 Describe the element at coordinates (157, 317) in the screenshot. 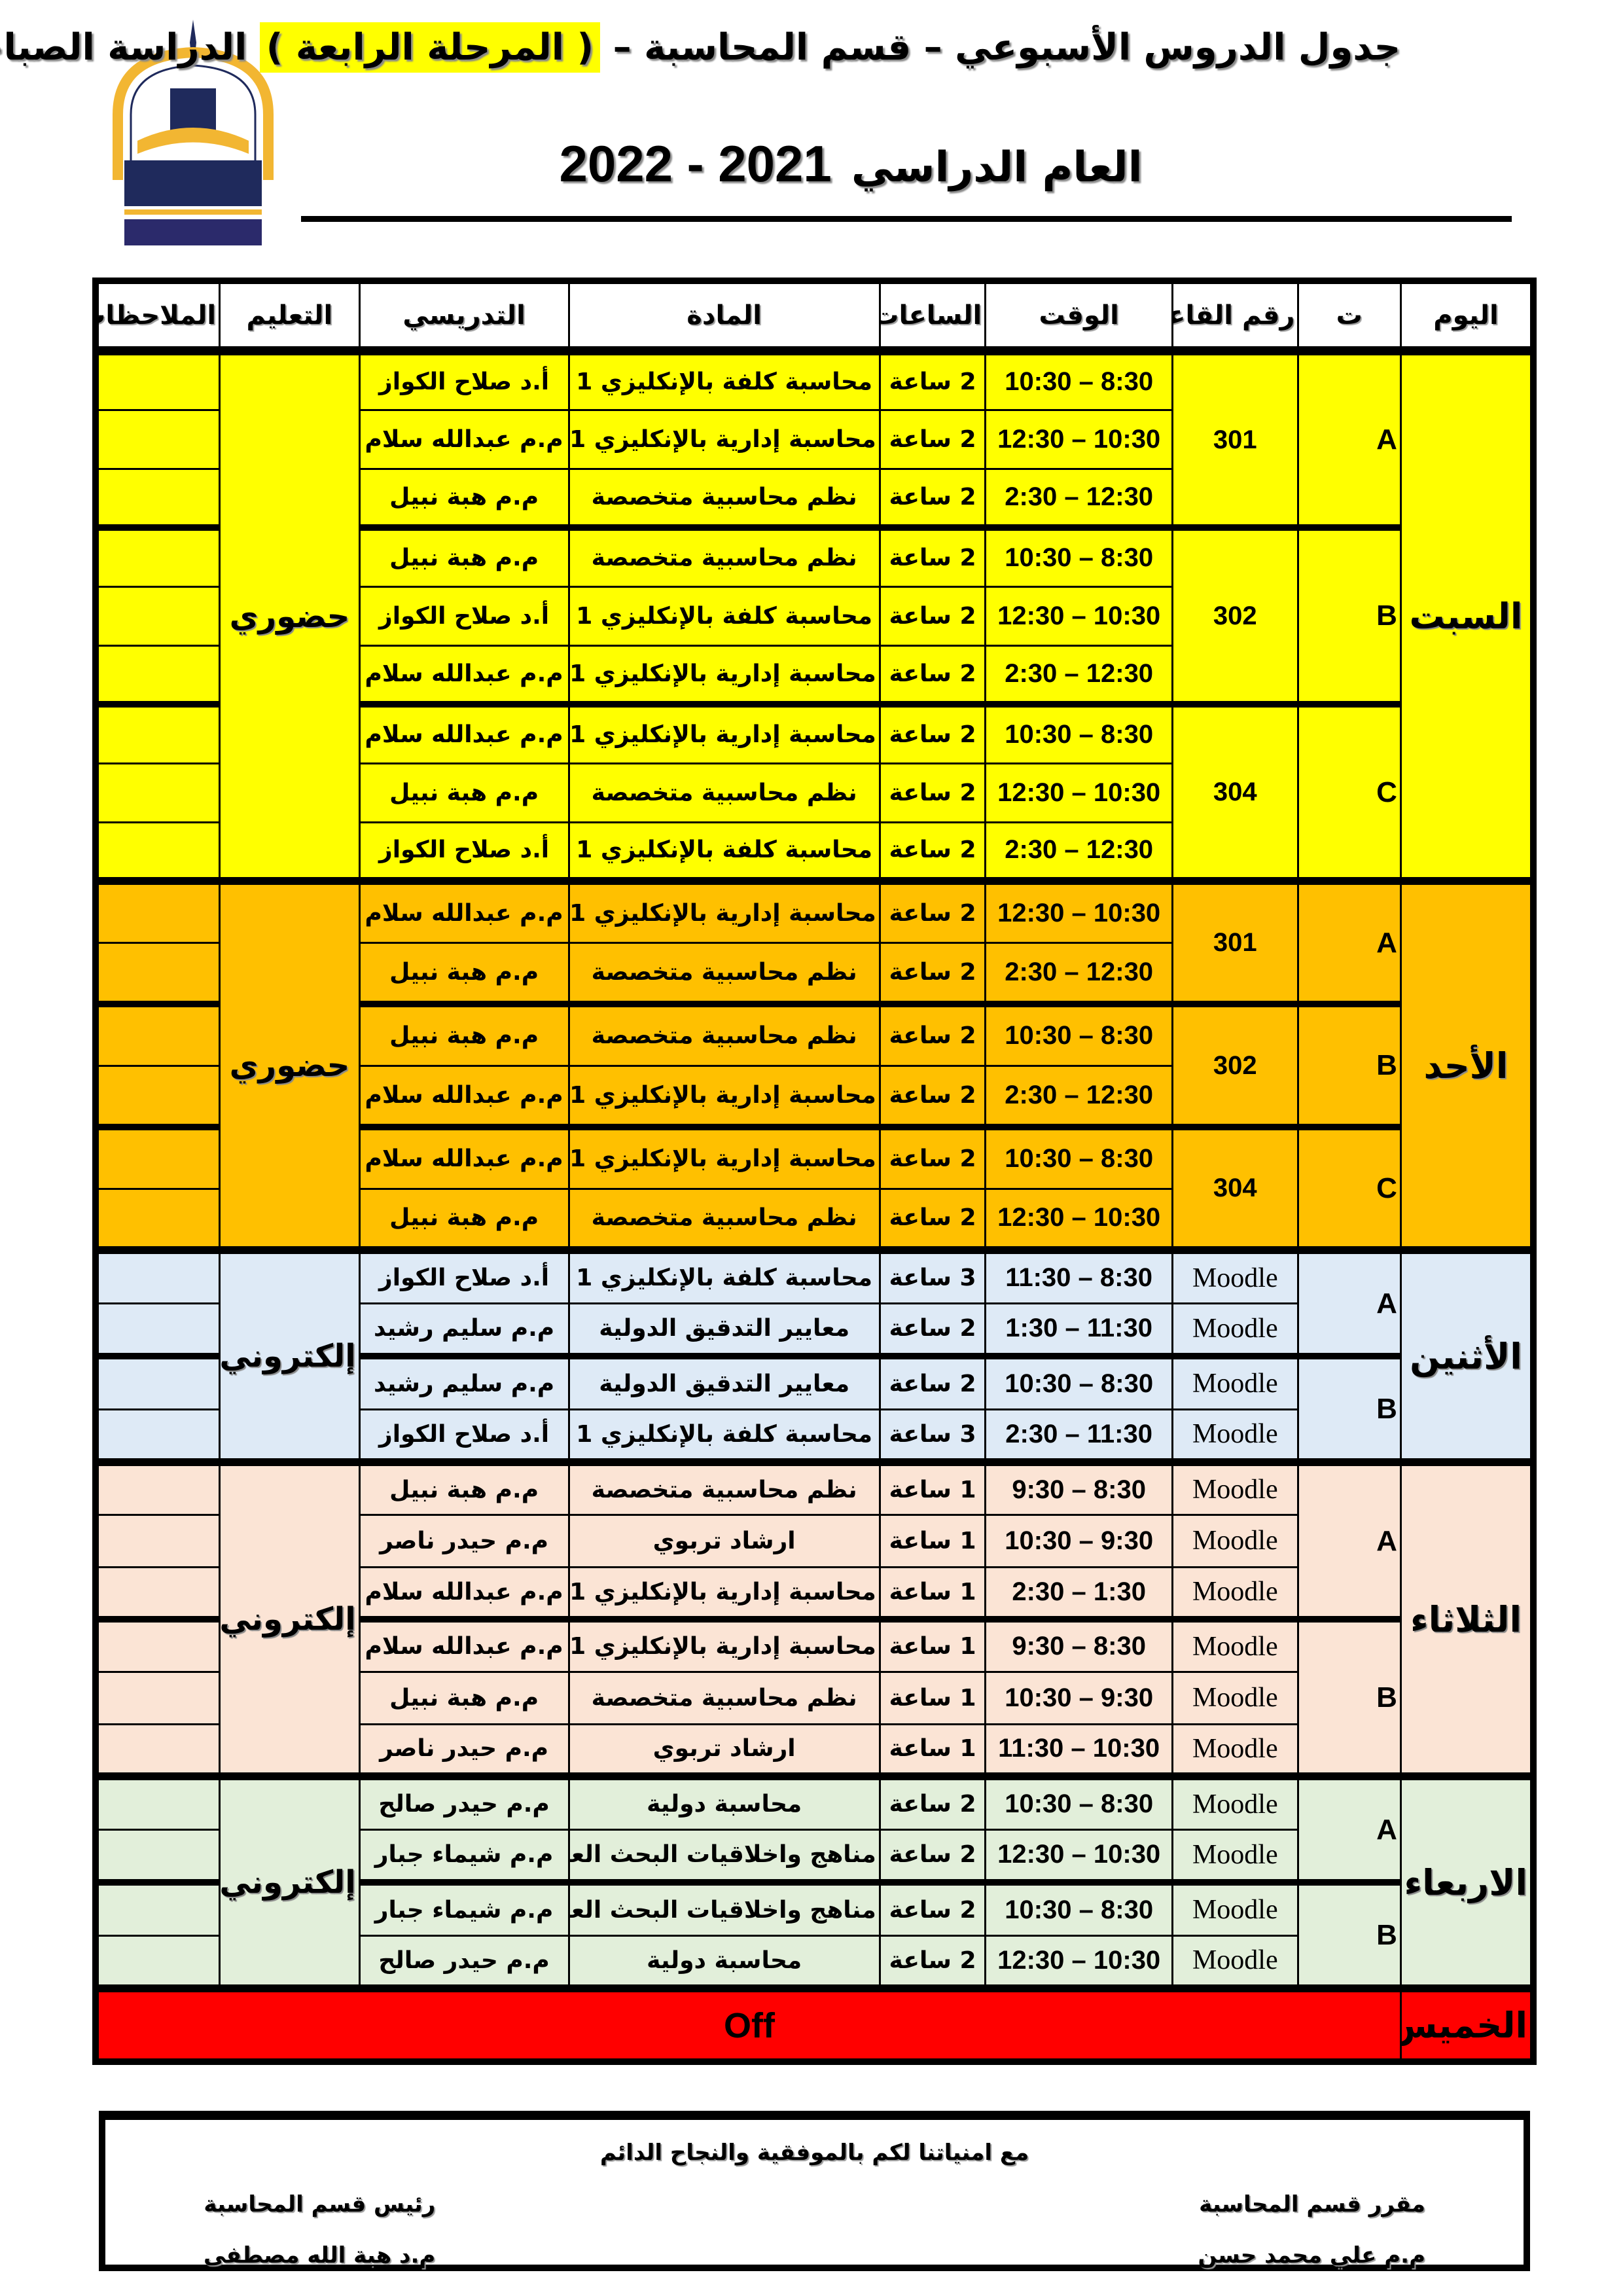

I see `column-header-notes: الملاحظات` at that location.